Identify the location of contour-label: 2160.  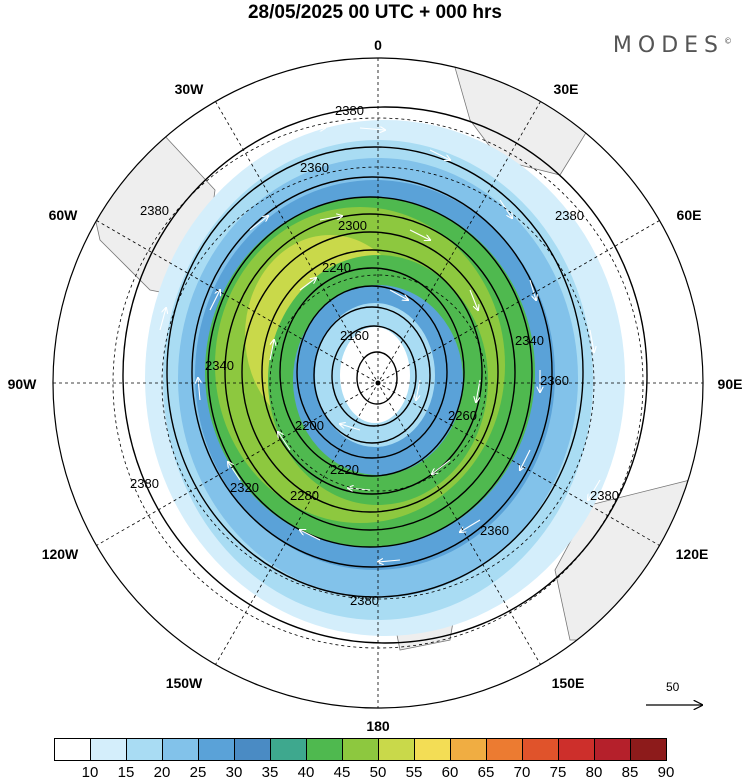
(354, 335).